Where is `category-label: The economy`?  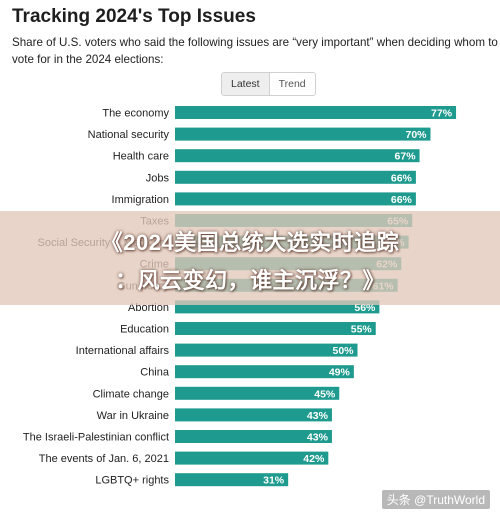
category-label: The economy is located at coordinates (135, 114).